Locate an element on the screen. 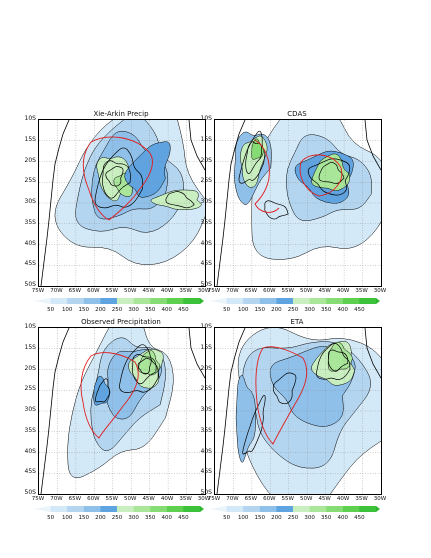 This screenshot has width=431, height=558. region-outline is located at coordinates (117, 178).